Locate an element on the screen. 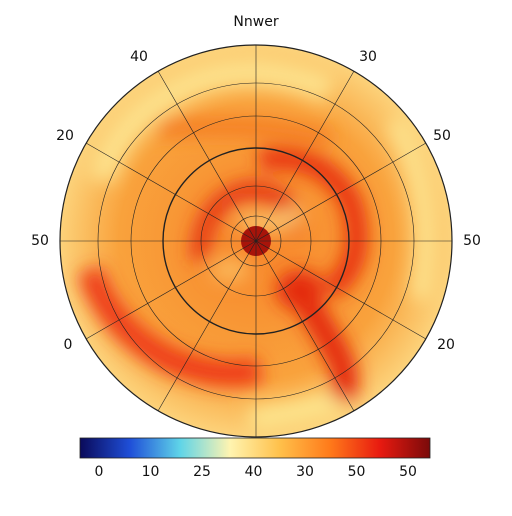  angular-label: 30 is located at coordinates (368, 57).